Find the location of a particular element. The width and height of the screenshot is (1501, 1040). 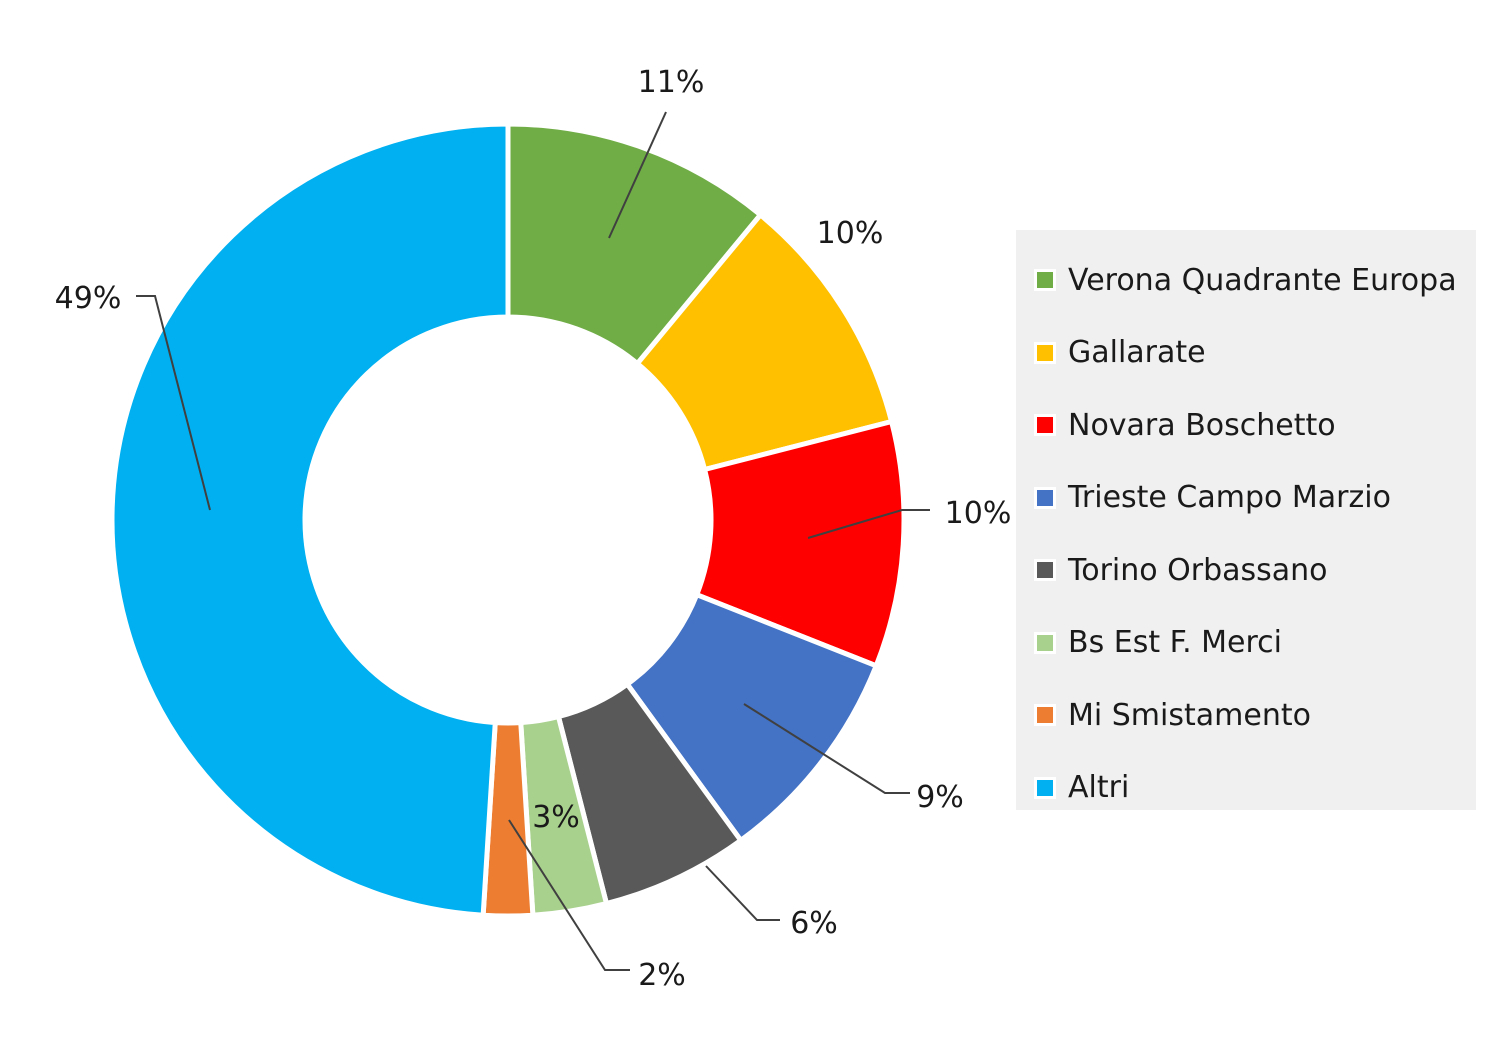

legend-item: Mi Smistamento is located at coordinates (1246, 715).